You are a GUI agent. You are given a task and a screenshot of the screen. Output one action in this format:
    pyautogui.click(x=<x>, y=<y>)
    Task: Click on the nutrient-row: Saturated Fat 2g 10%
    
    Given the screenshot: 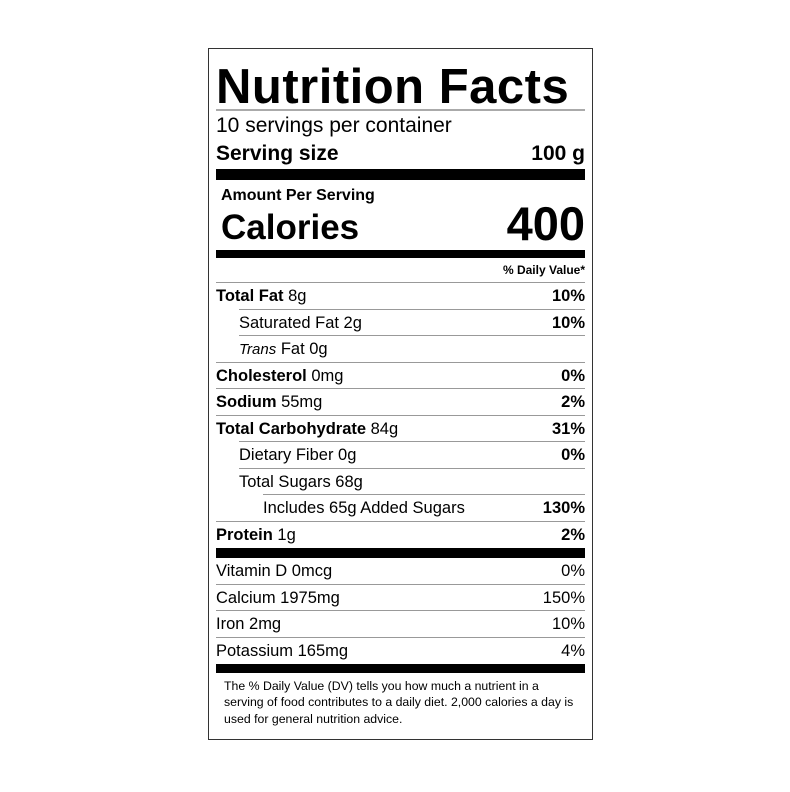 What is the action you would take?
    pyautogui.click(x=400, y=323)
    